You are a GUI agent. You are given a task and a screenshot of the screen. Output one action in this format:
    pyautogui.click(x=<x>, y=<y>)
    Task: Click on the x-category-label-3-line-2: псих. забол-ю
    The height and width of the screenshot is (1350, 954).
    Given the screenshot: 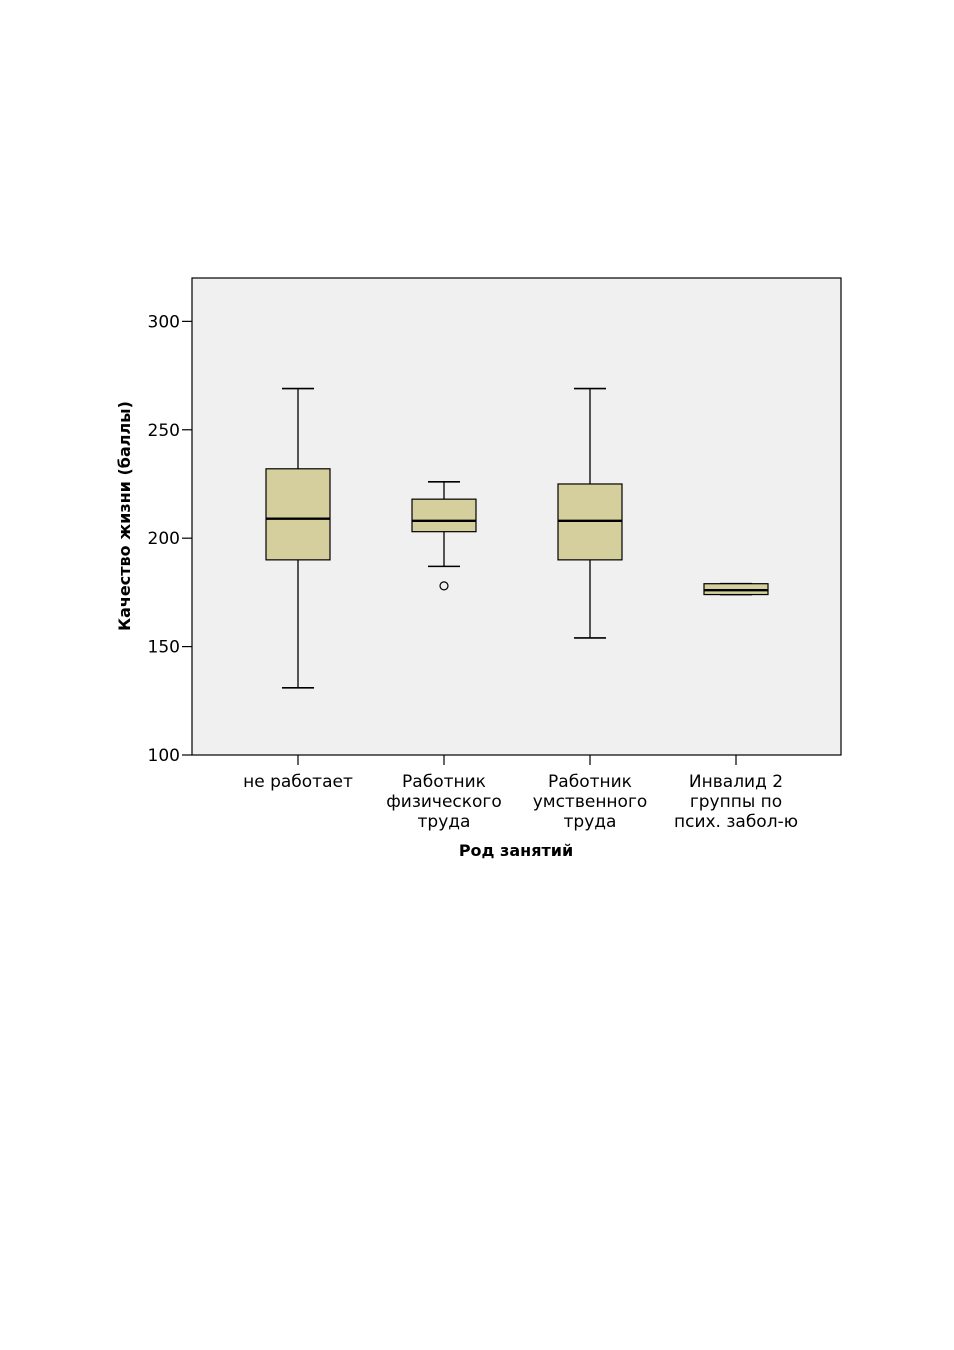 What is the action you would take?
    pyautogui.click(x=736, y=822)
    